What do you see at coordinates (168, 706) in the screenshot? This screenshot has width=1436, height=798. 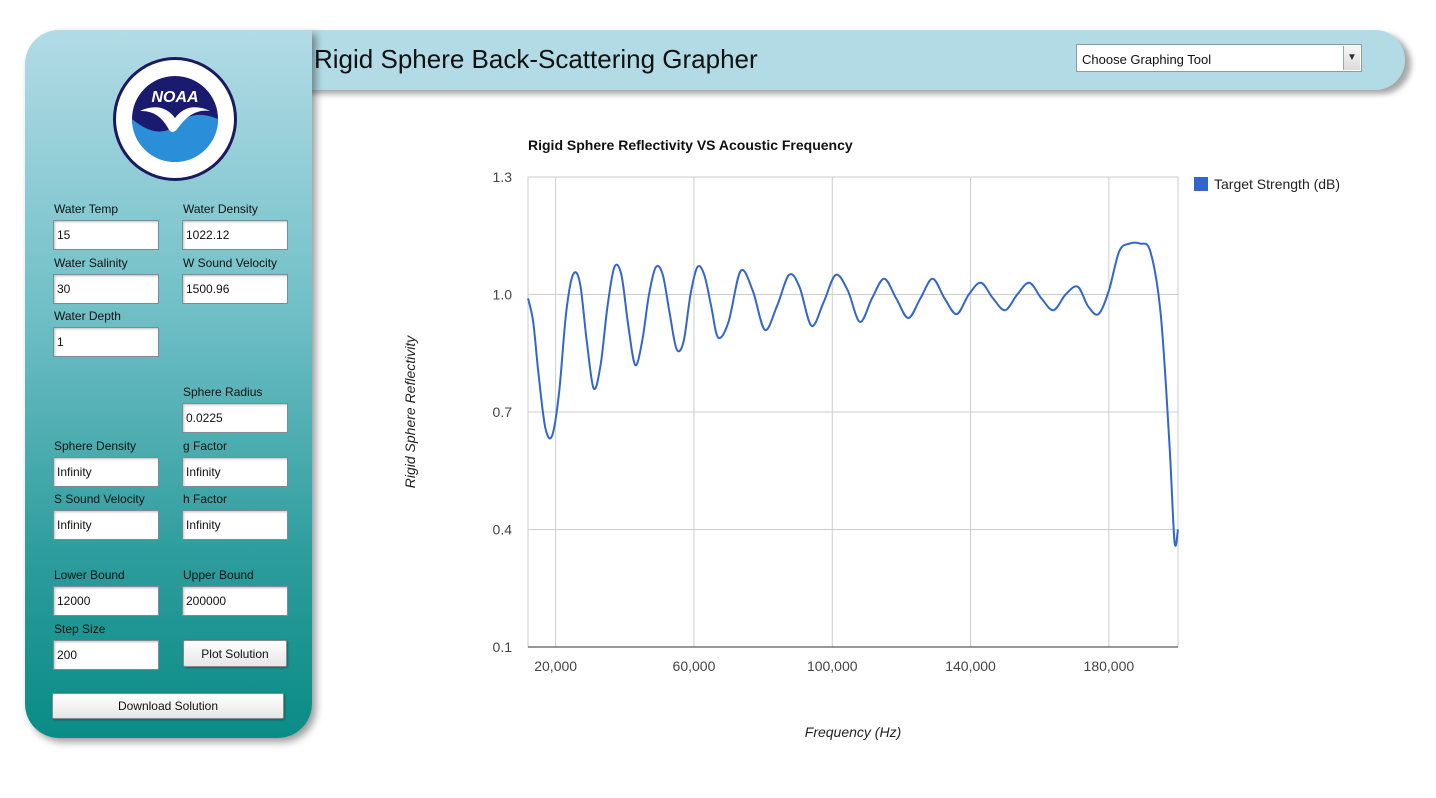 I see `download-solution-button: Download Solution` at bounding box center [168, 706].